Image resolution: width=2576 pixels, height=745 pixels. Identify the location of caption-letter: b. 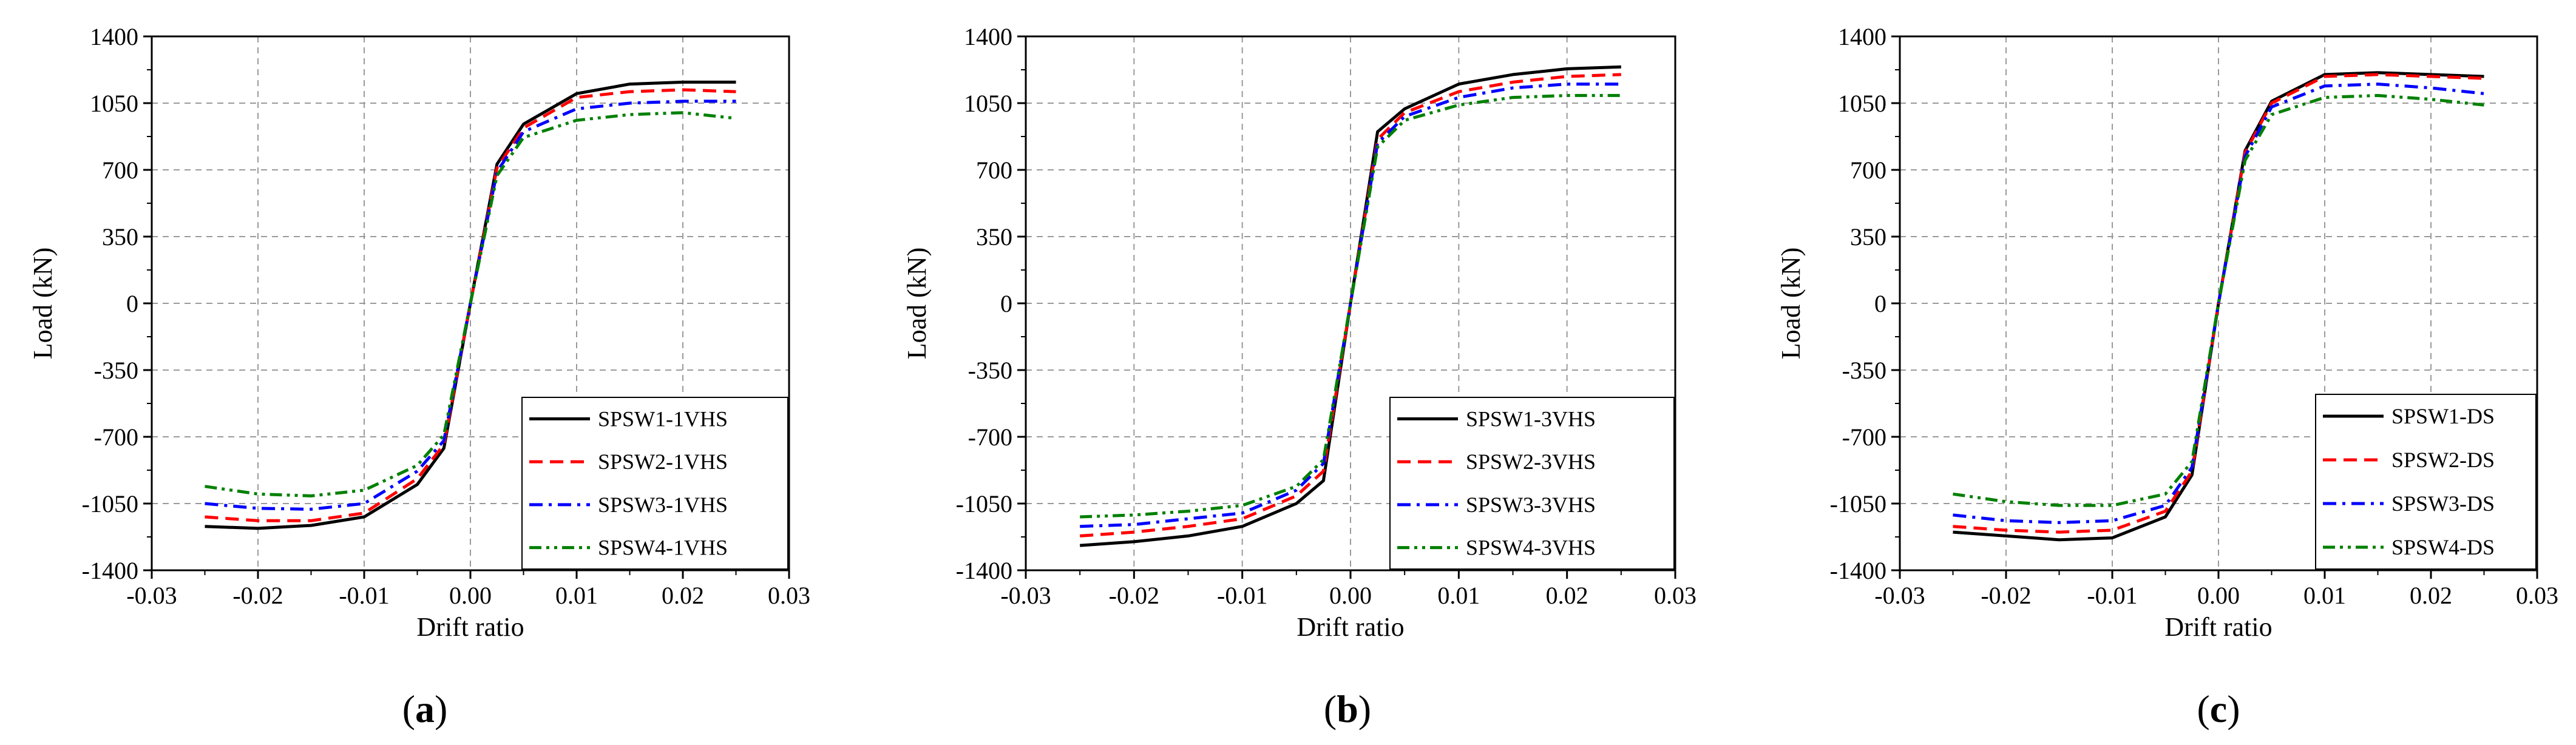
(1347, 709).